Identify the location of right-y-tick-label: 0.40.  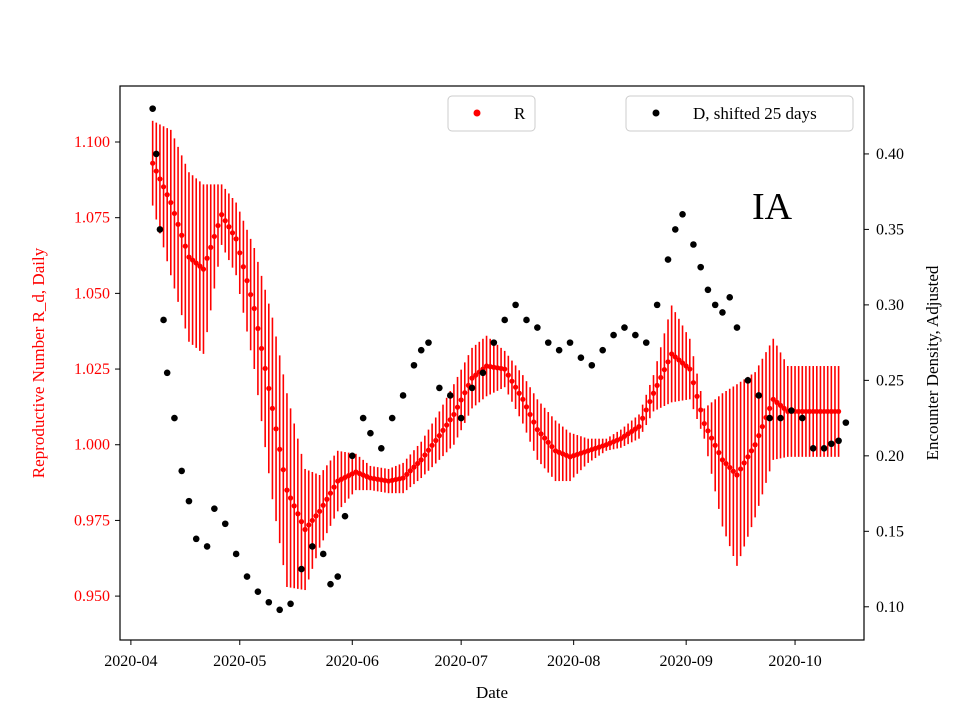
(890, 154).